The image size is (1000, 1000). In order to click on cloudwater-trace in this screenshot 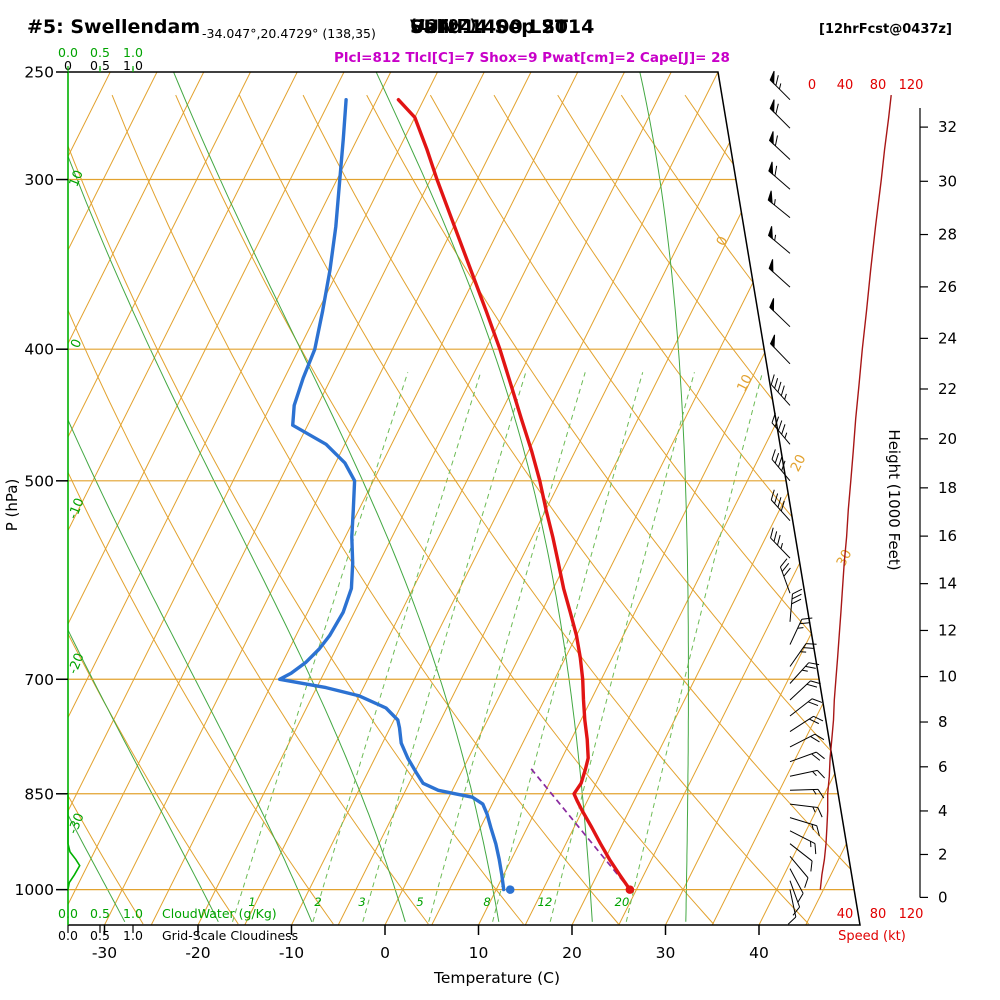, I will do `click(74, 841)`.